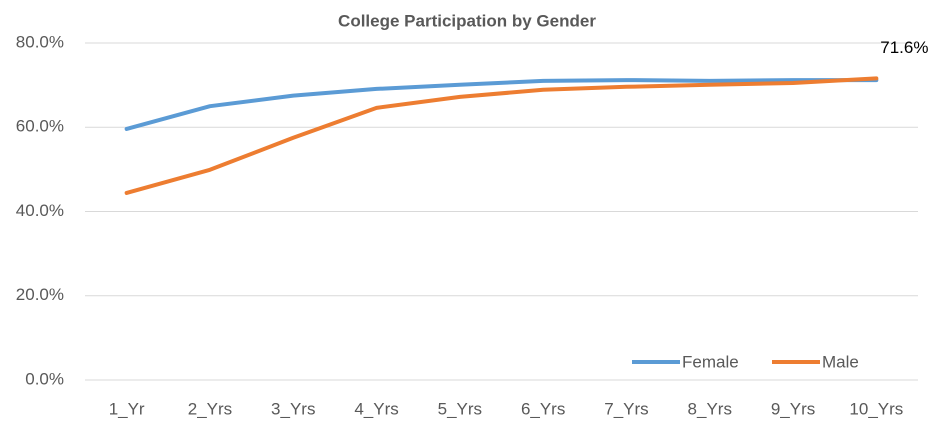  What do you see at coordinates (543, 408) in the screenshot?
I see `x-tick-label: 6_Yrs` at bounding box center [543, 408].